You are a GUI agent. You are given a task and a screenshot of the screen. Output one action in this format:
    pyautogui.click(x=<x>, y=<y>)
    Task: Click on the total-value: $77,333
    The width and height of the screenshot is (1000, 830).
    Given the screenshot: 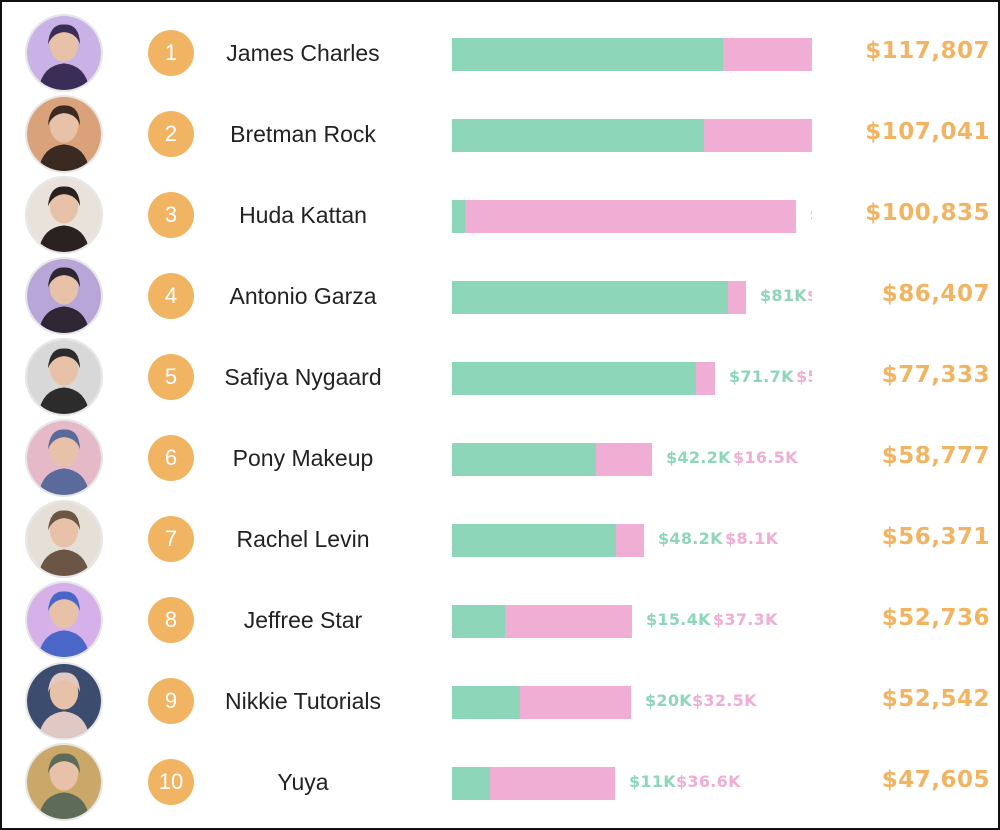 What is the action you would take?
    pyautogui.click(x=935, y=375)
    